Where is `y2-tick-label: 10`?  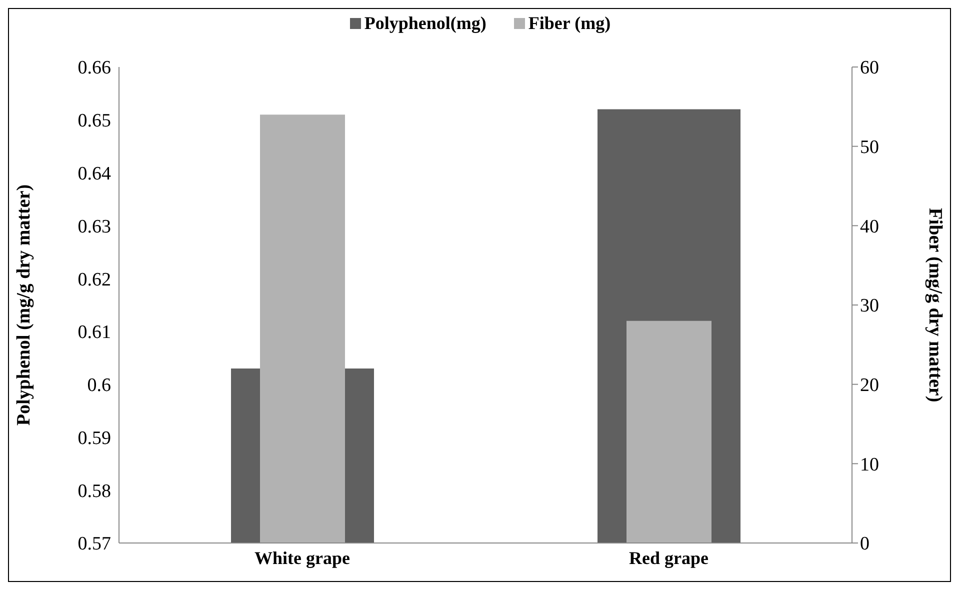
y2-tick-label: 10 is located at coordinates (869, 465).